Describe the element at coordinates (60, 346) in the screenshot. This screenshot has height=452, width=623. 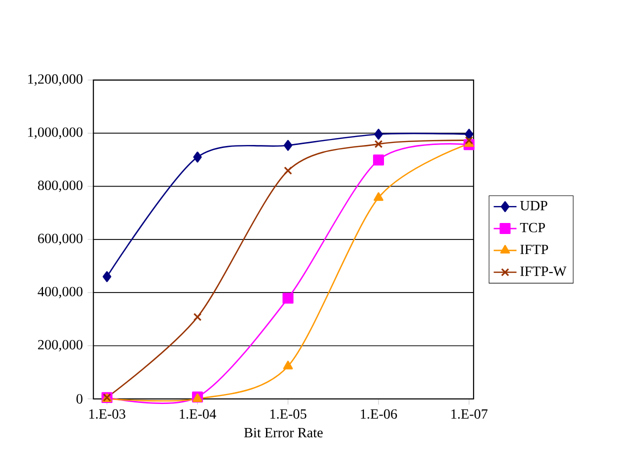
I see `y-tick-label: 200,000` at that location.